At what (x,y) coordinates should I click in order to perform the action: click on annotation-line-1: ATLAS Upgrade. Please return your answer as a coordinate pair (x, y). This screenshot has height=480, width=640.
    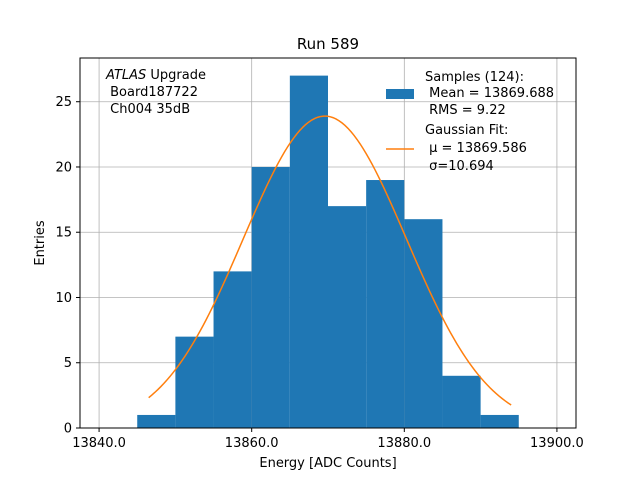
    Looking at the image, I should click on (155, 75).